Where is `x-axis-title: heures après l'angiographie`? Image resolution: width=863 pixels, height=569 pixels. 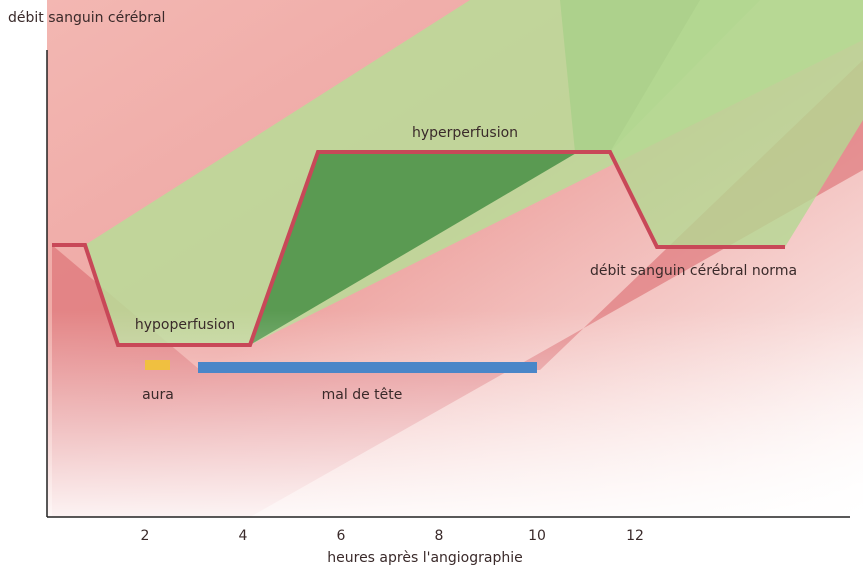
x-axis-title: heures après l'angiographie is located at coordinates (424, 558).